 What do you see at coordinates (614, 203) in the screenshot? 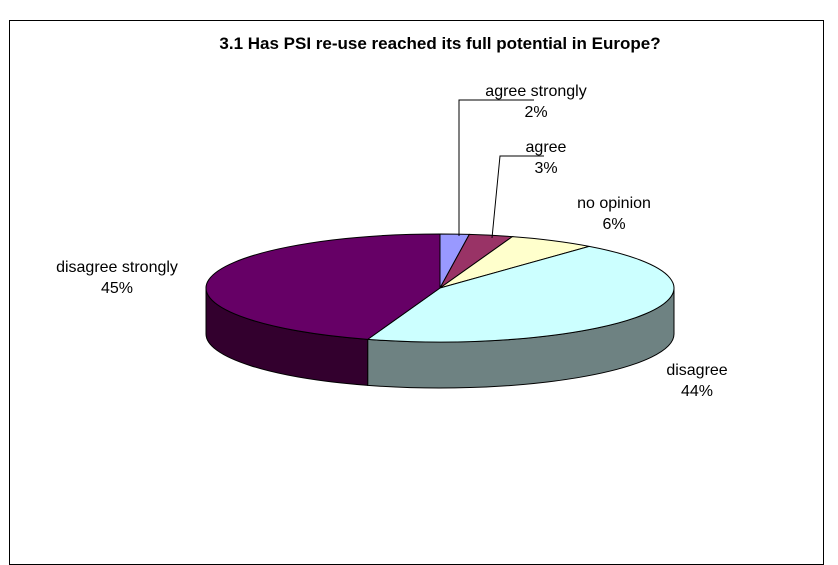
I see `slice-label-no-opinion: no opinion` at bounding box center [614, 203].